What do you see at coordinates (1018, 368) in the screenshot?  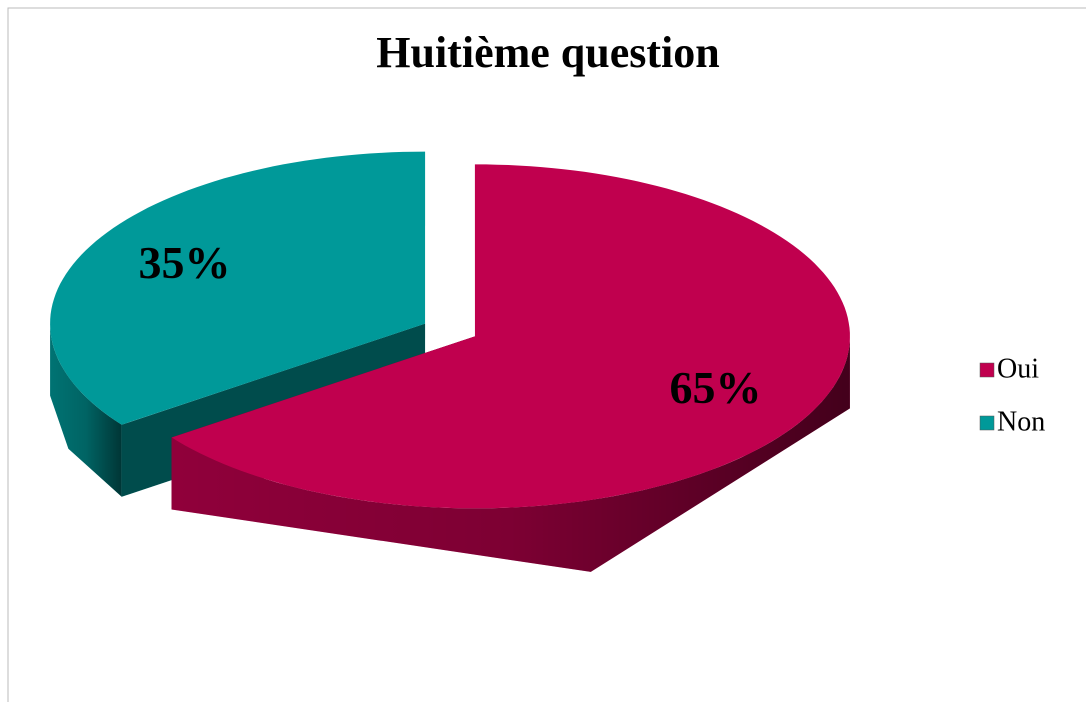 I see `legend-label: Oui` at bounding box center [1018, 368].